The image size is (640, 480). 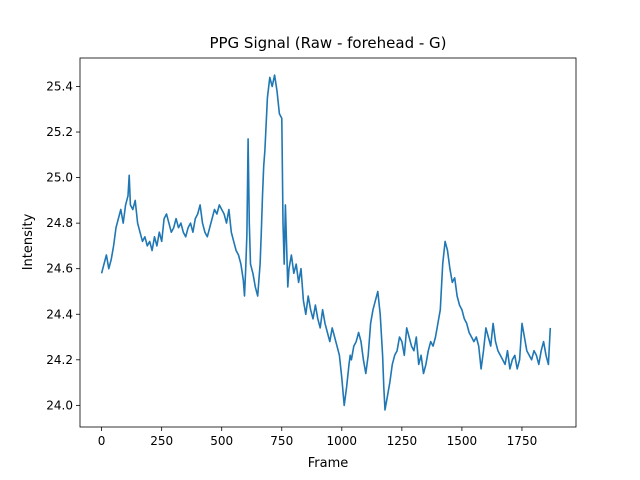 I want to click on y-tick-label: 24.0, so click(x=59, y=405).